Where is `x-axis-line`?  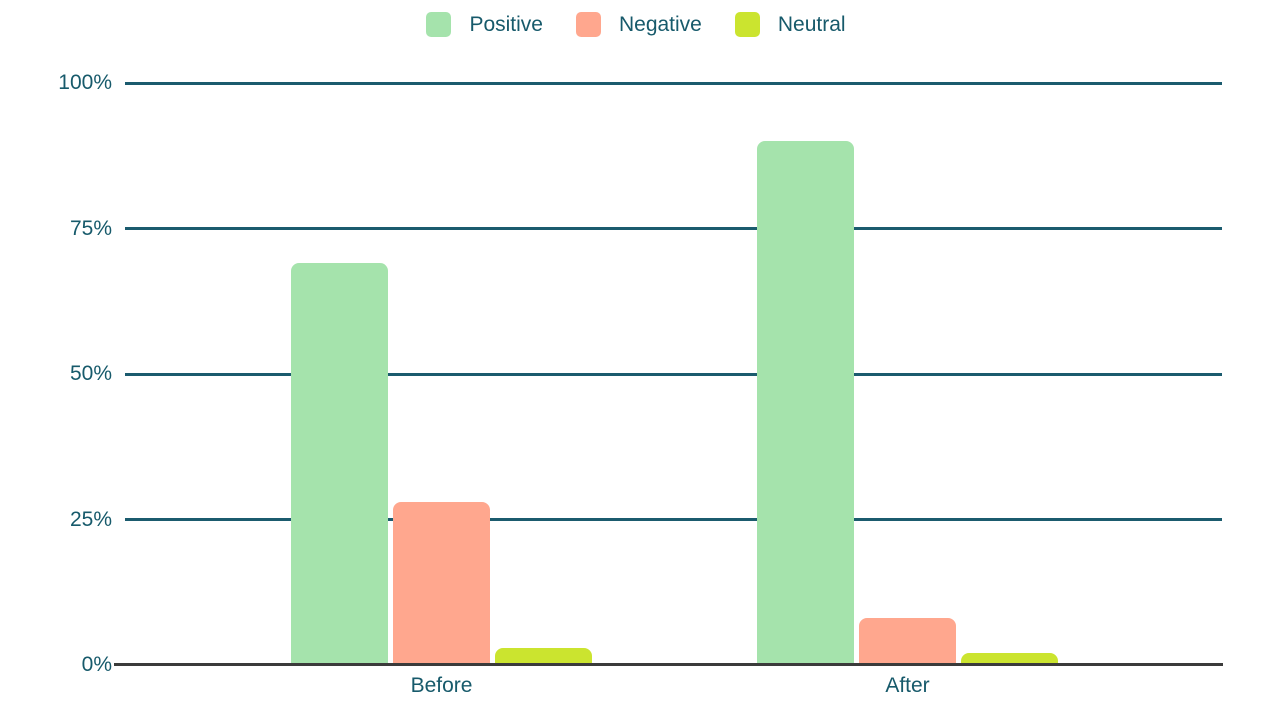
x-axis-line is located at coordinates (668, 664).